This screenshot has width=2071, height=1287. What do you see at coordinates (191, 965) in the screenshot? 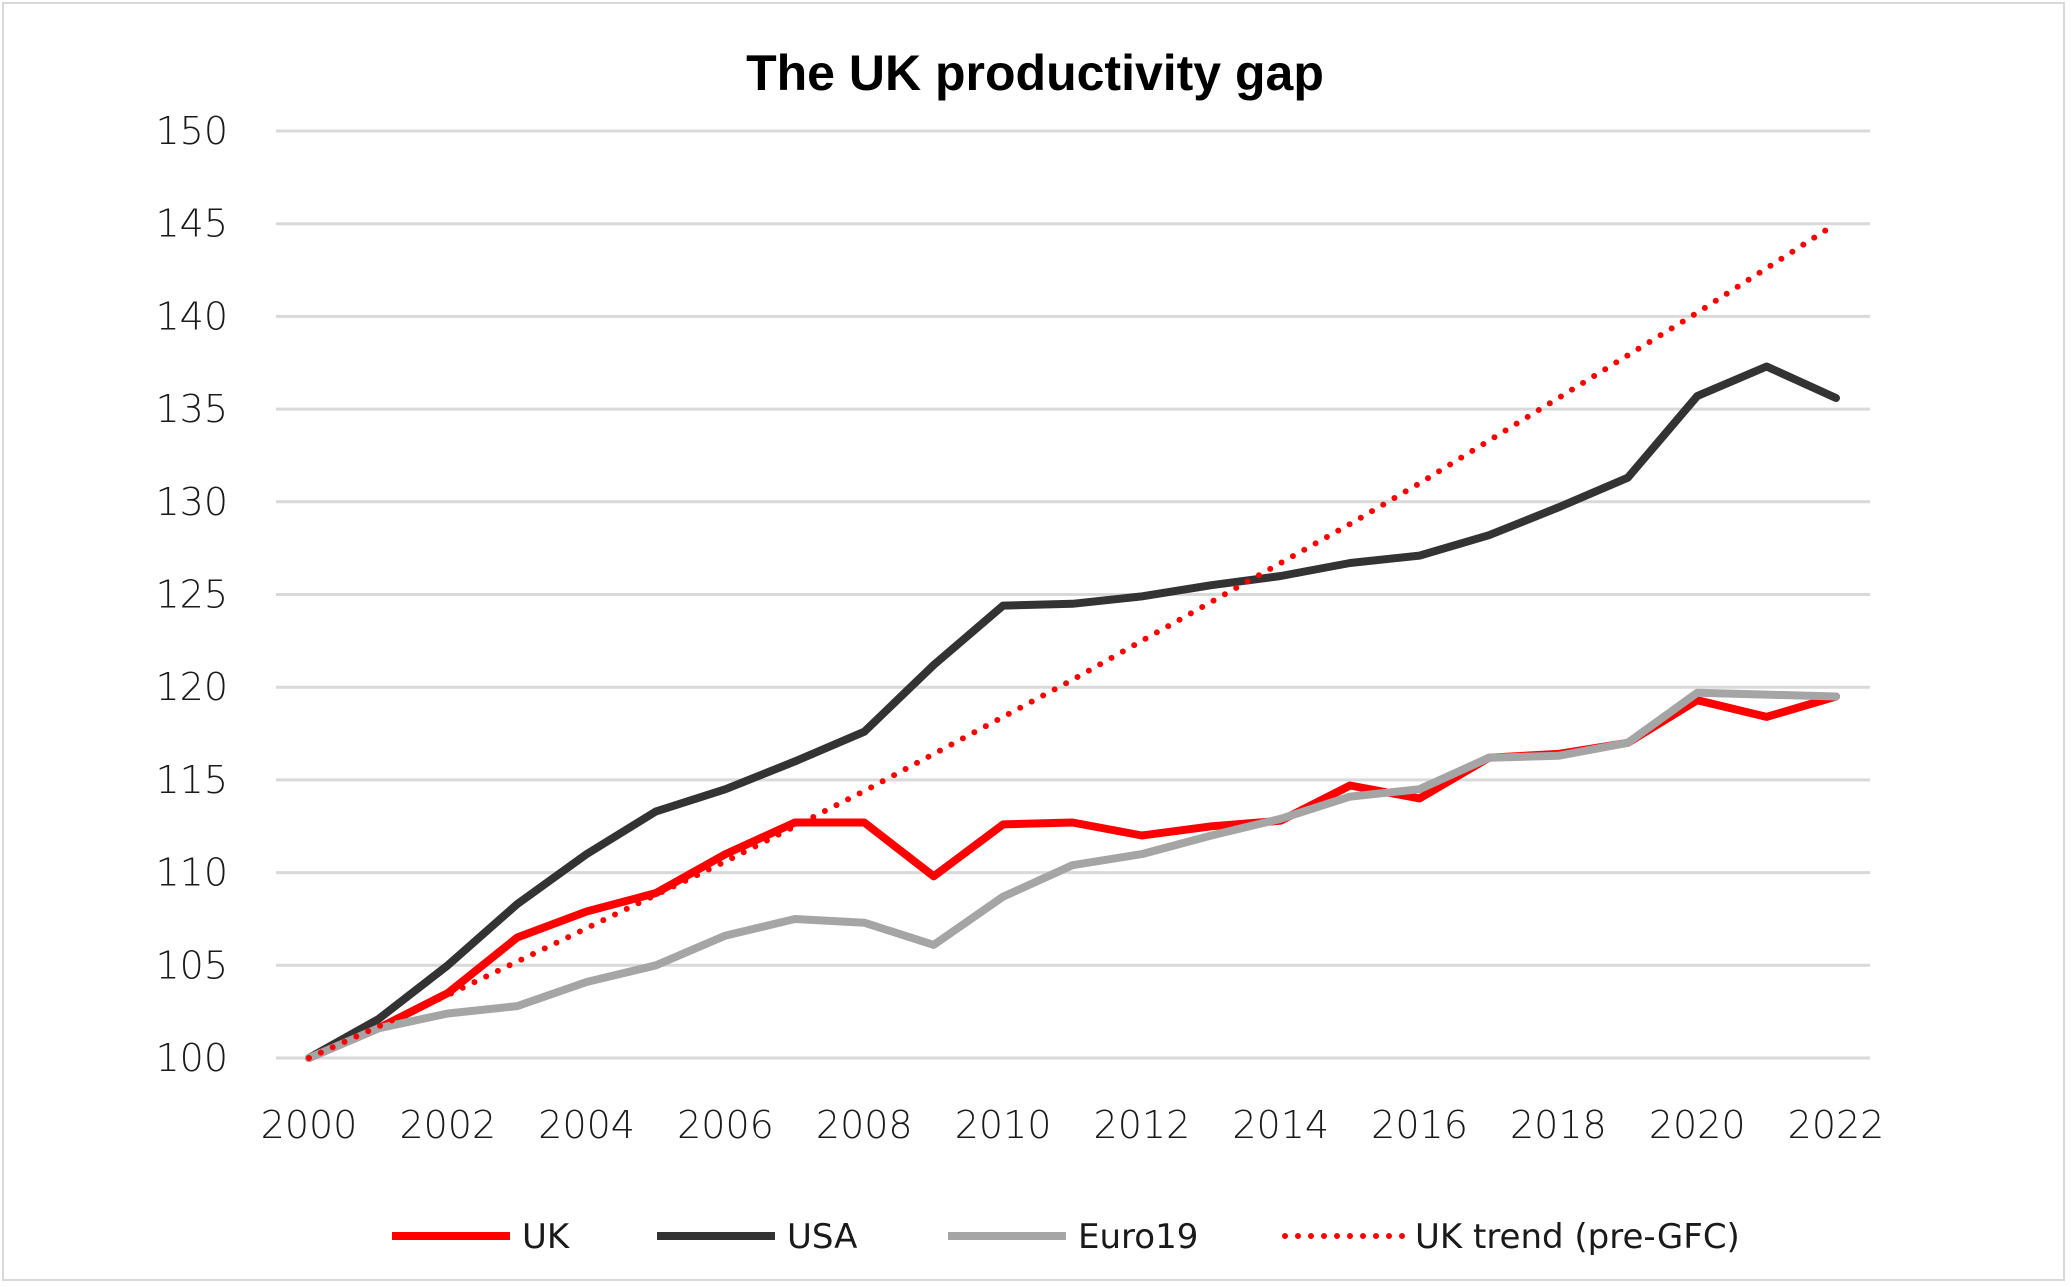
I see `y-tick-label: 105` at bounding box center [191, 965].